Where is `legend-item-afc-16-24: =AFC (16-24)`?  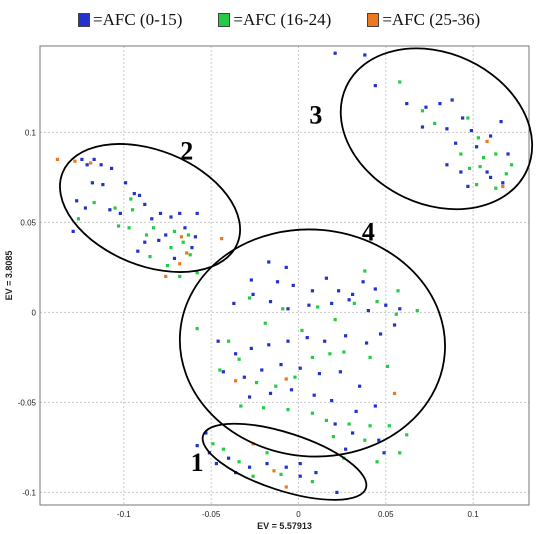 legend-item-afc-16-24: =AFC (16-24) is located at coordinates (274, 20).